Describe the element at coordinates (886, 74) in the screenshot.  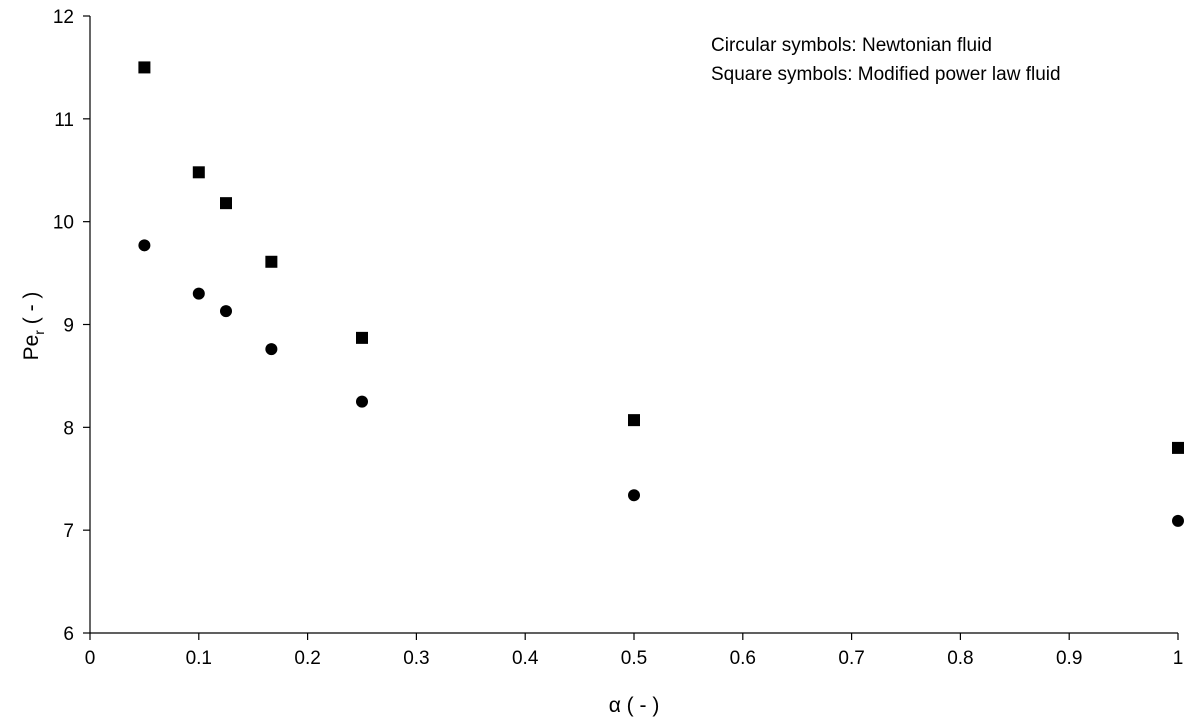
I see `legend-line-square: Square symbols: Modified power law fluid` at that location.